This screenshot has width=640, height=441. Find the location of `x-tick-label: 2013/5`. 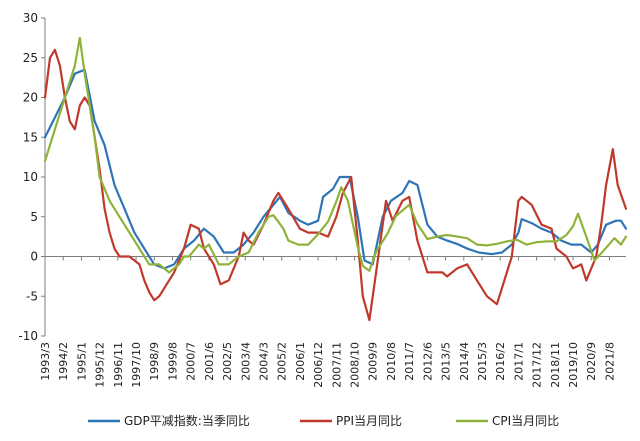

x-tick-label: 2013/5 is located at coordinates (446, 361).